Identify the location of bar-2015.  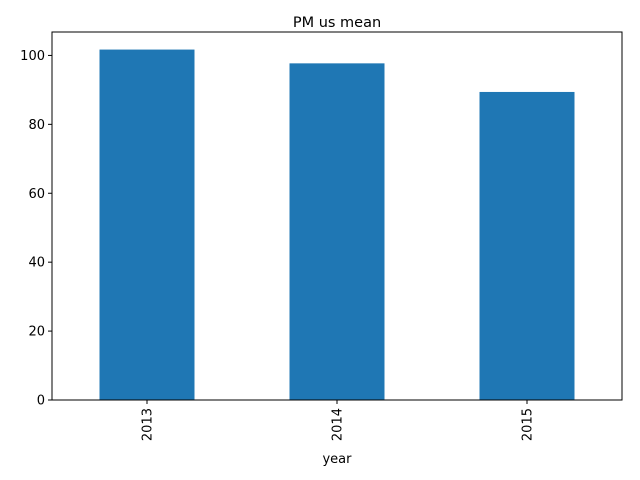
(527, 246).